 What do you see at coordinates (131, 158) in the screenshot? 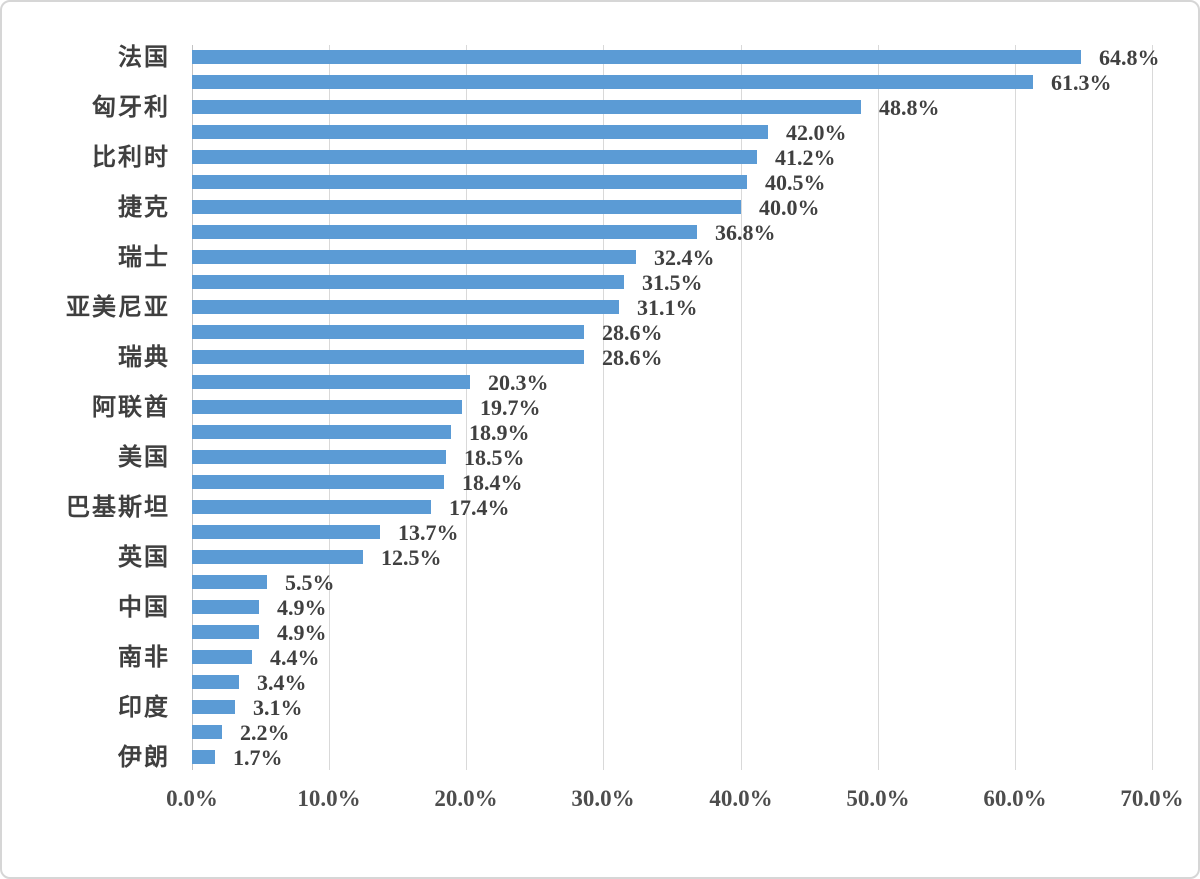
I see `category-label: 比利时` at bounding box center [131, 158].